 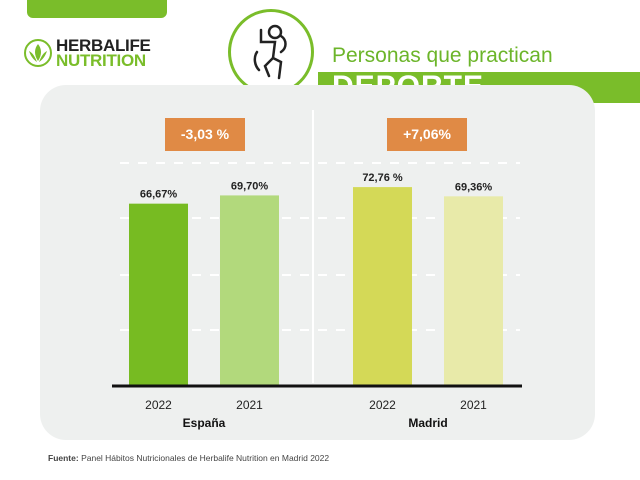 I want to click on change-badge-espana: -3,03 %, so click(x=205, y=134).